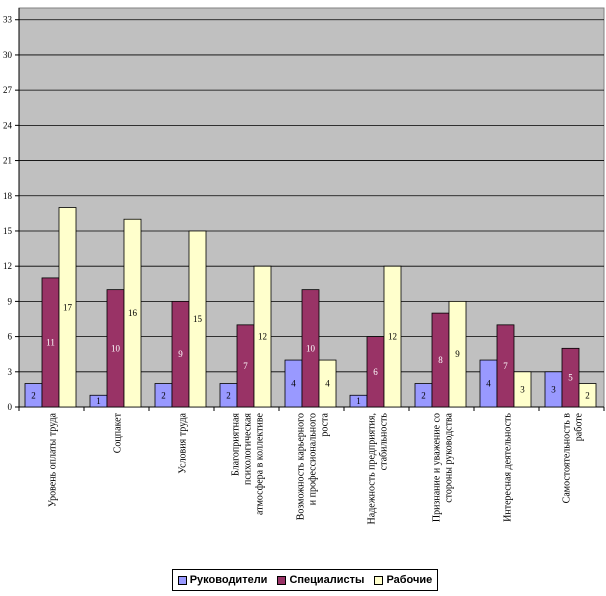  What do you see at coordinates (375, 372) in the screenshot?
I see `data-label: 6` at bounding box center [375, 372].